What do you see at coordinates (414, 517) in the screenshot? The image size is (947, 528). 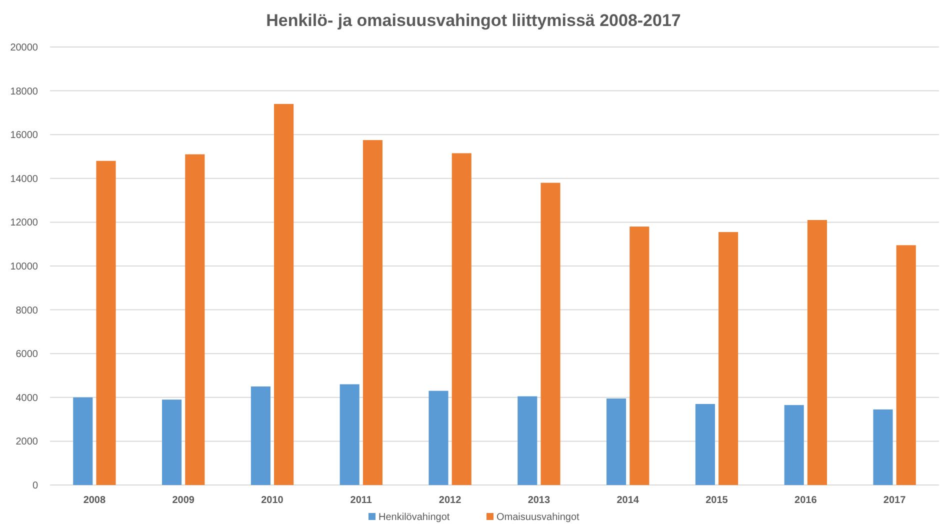 I see `legend-label: Henkilövahingot` at bounding box center [414, 517].